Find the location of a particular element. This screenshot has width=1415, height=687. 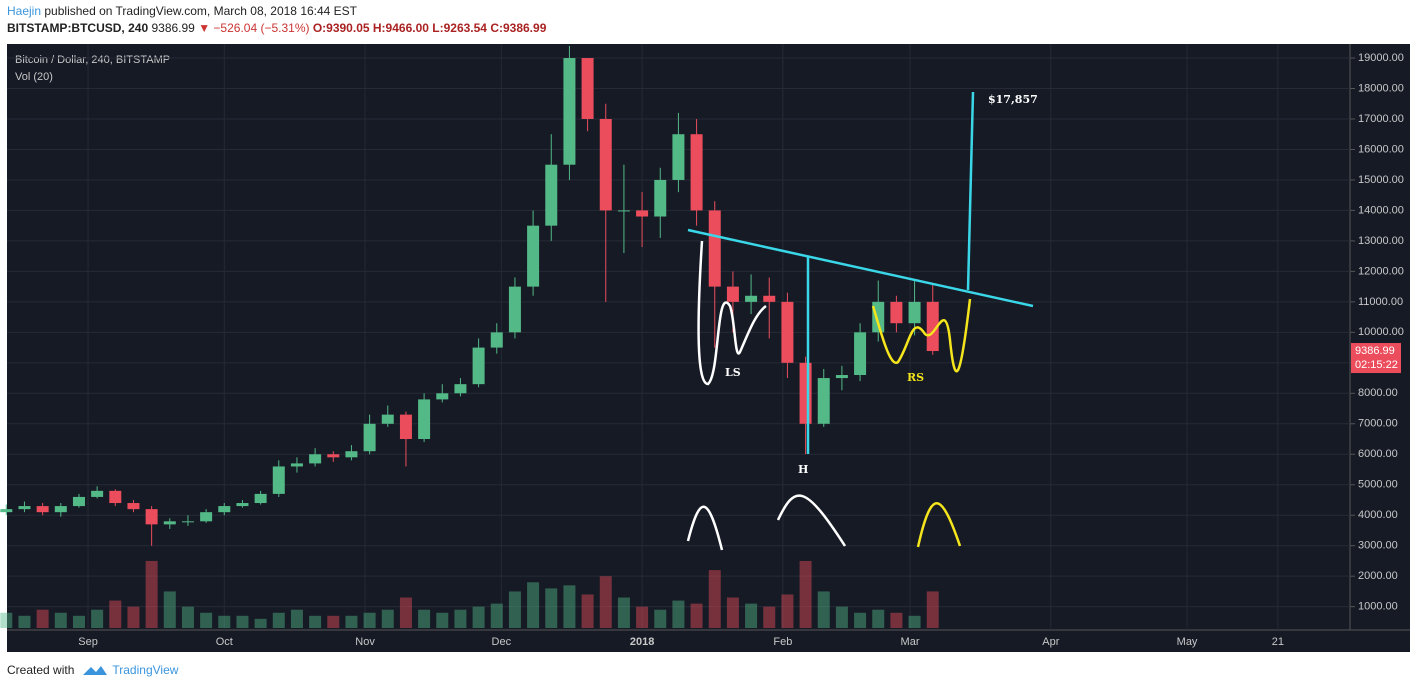

y-tick-label: 7000.00 is located at coordinates (1378, 424).